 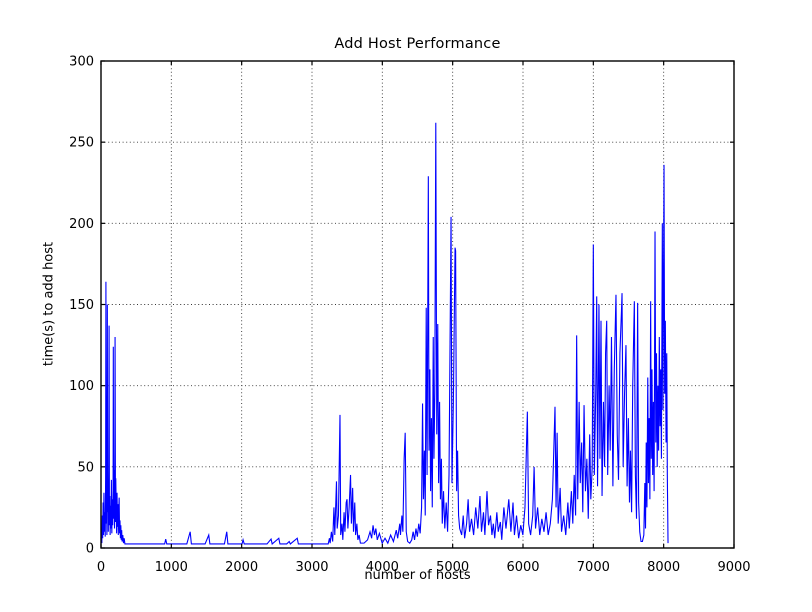 I want to click on x-tick-label: 3000, so click(x=311, y=567).